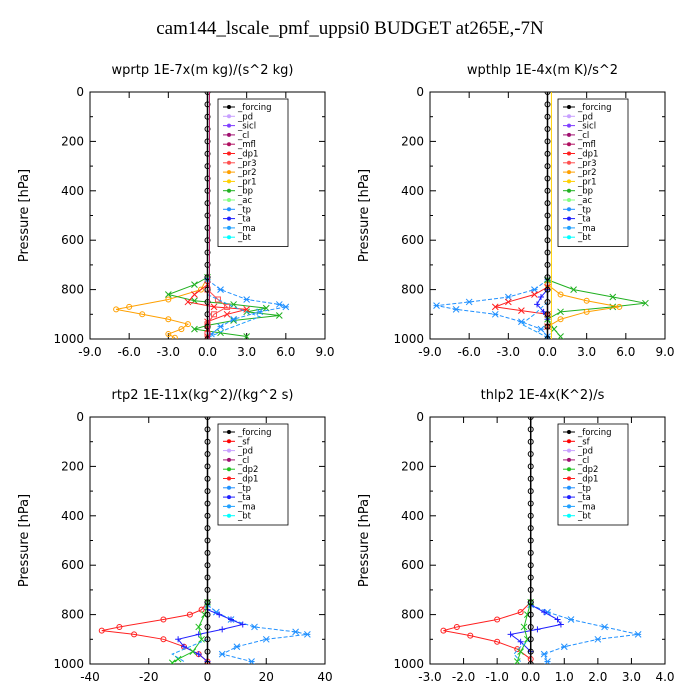  Describe the element at coordinates (247, 182) in the screenshot. I see `legend-label: _pr1` at that location.